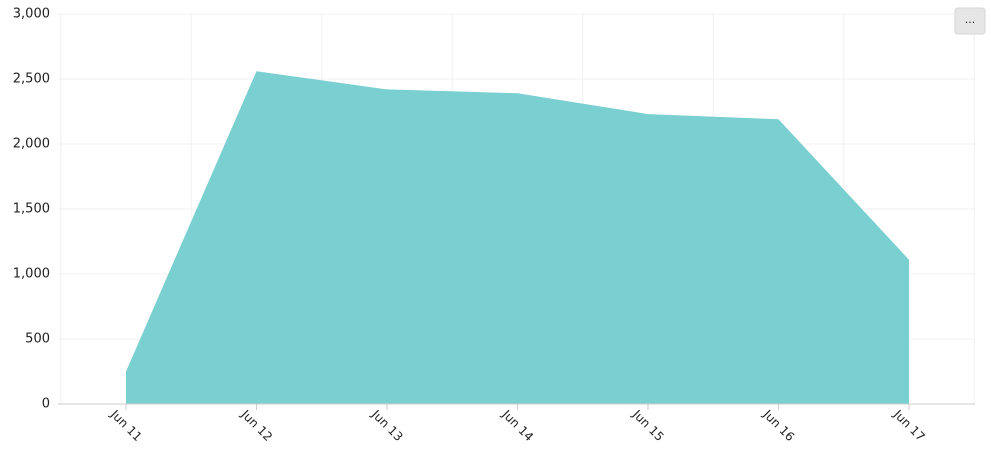 The image size is (991, 467). What do you see at coordinates (647, 425) in the screenshot?
I see `x-tick-label: Jun 15` at bounding box center [647, 425].